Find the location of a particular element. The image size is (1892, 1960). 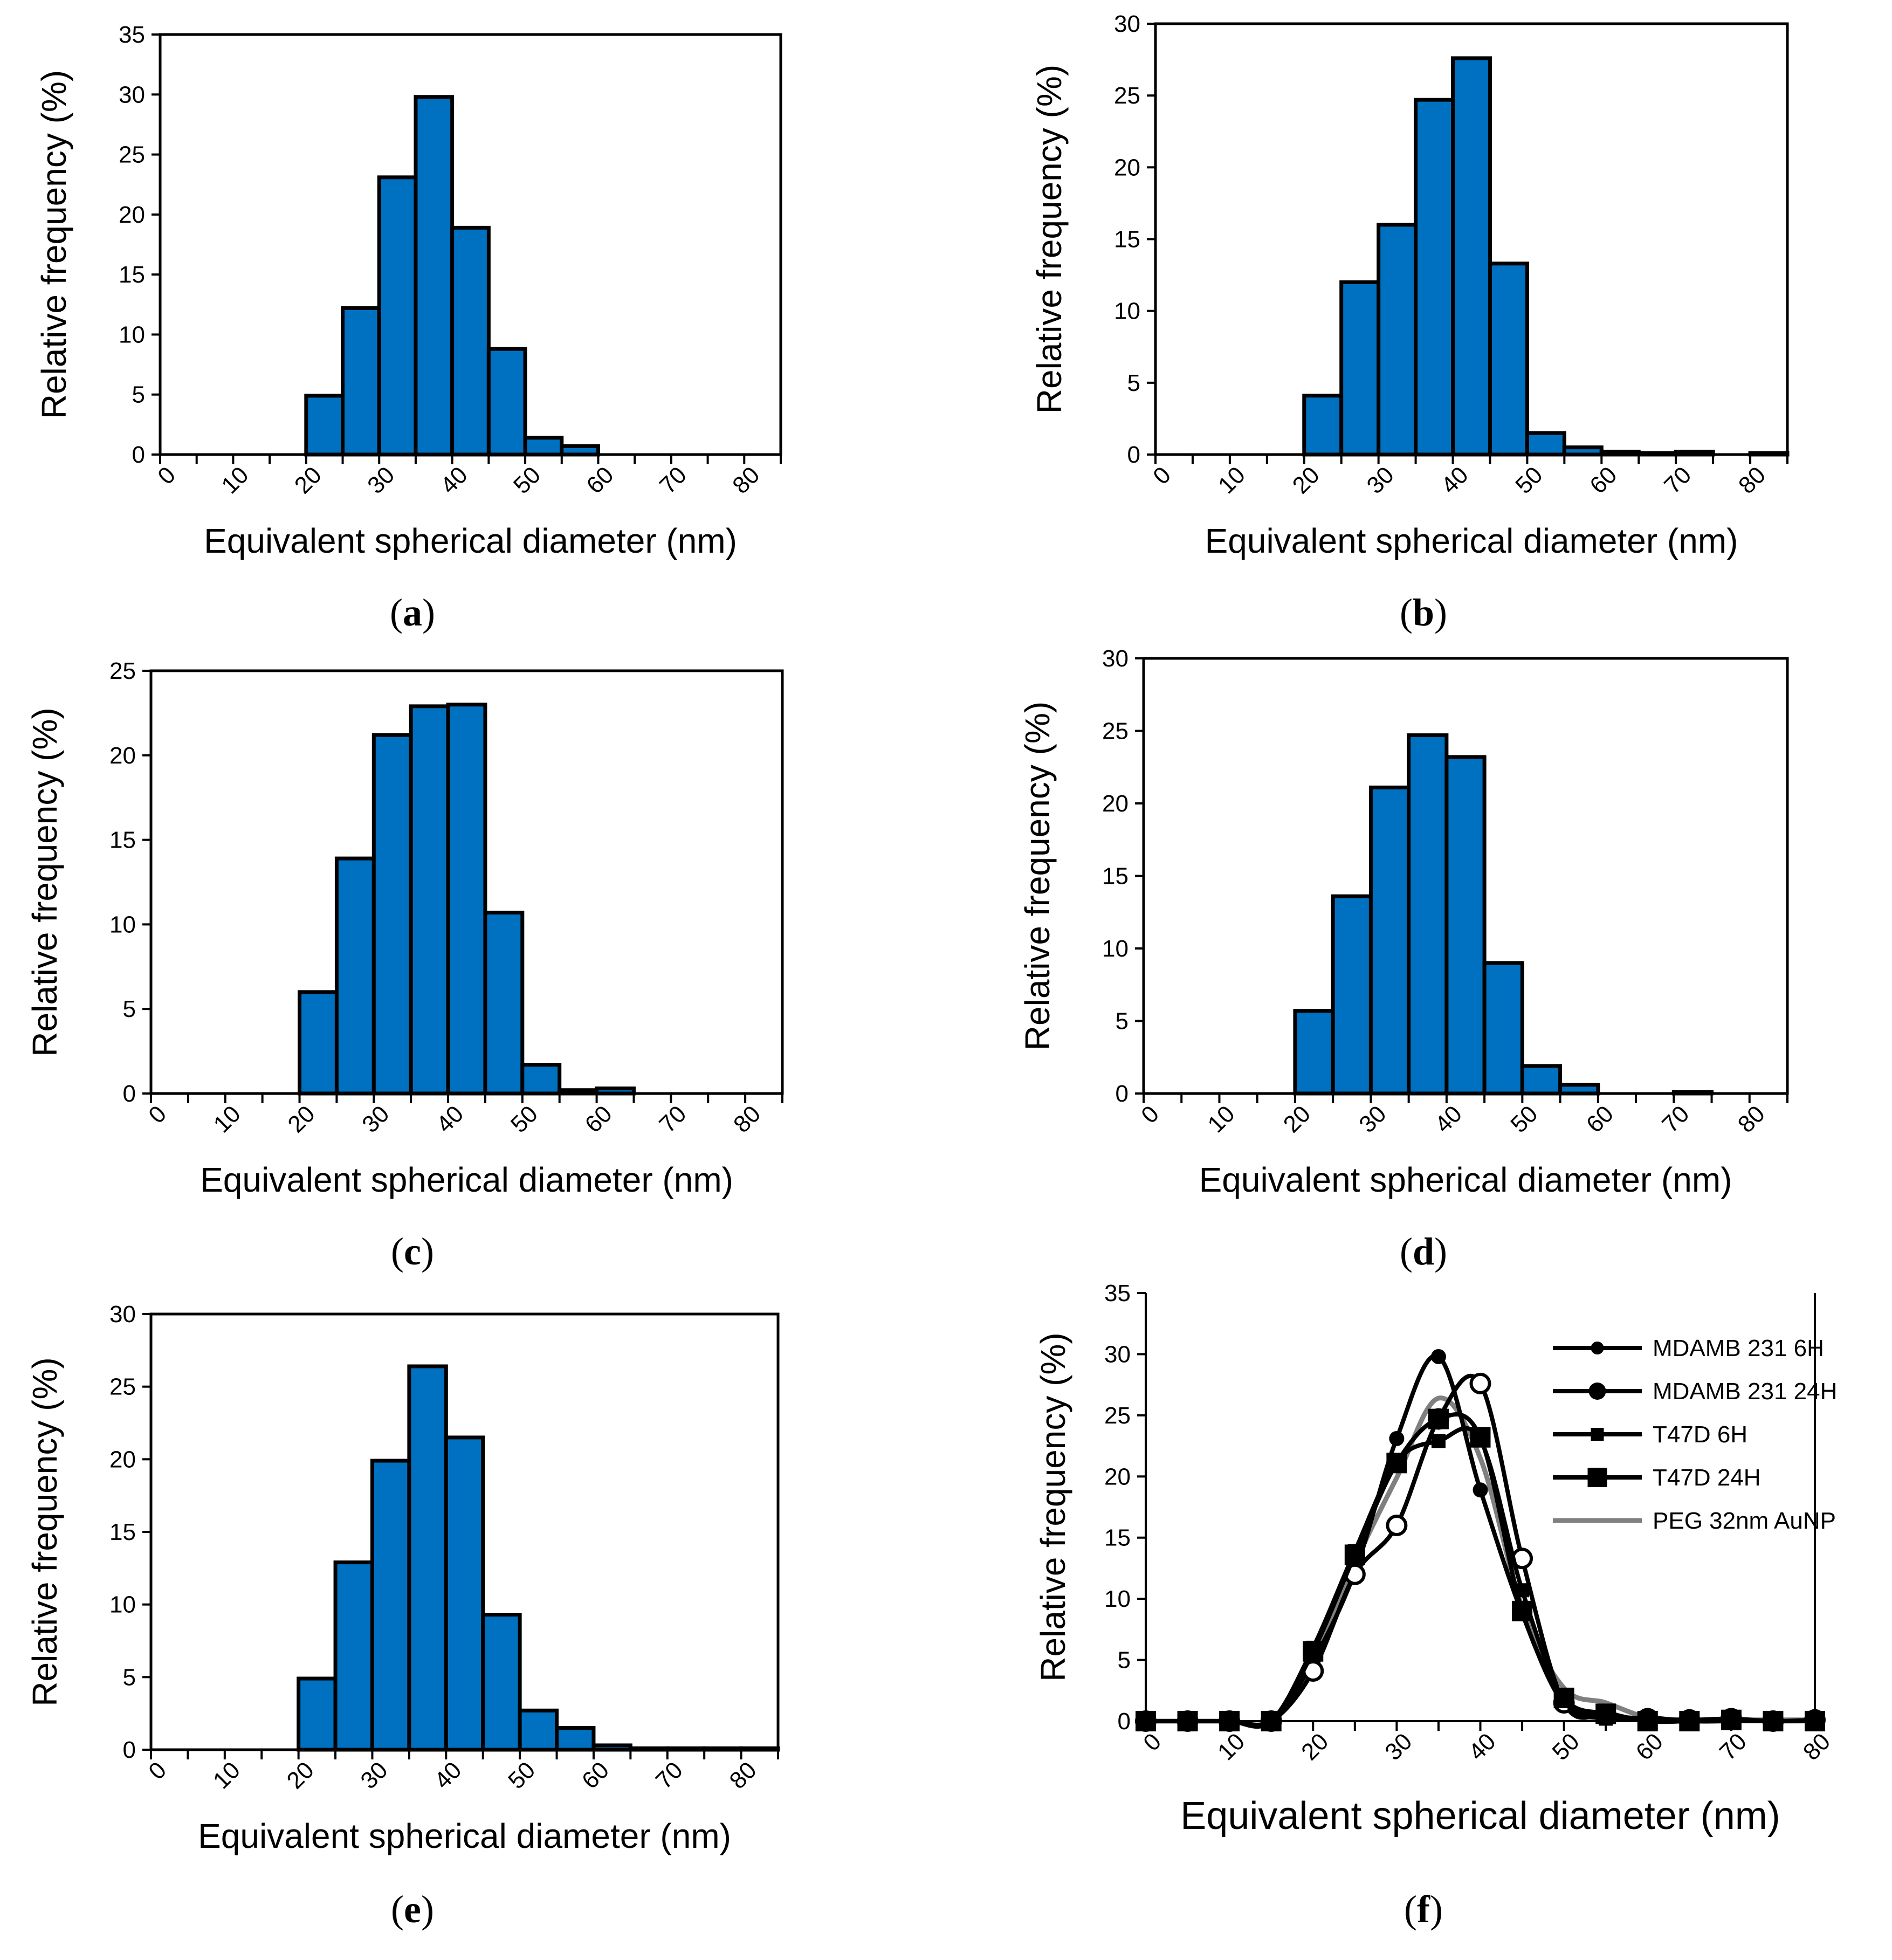

panel-label-b: (b) is located at coordinates (1424, 612).